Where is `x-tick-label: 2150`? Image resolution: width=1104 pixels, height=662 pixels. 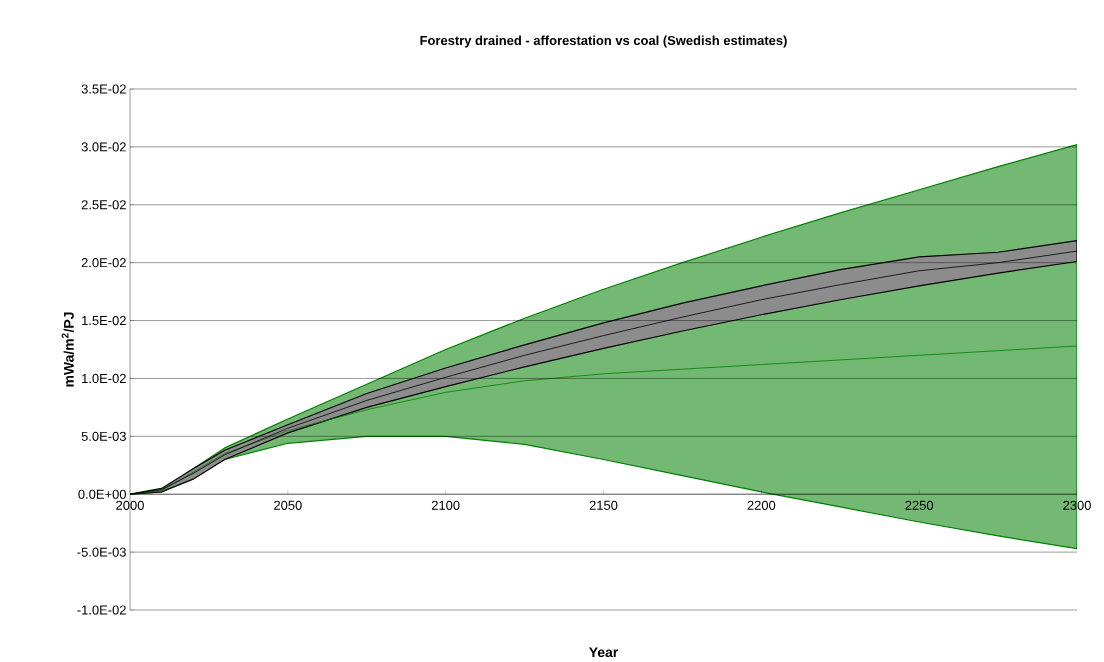
x-tick-label: 2150 is located at coordinates (603, 505).